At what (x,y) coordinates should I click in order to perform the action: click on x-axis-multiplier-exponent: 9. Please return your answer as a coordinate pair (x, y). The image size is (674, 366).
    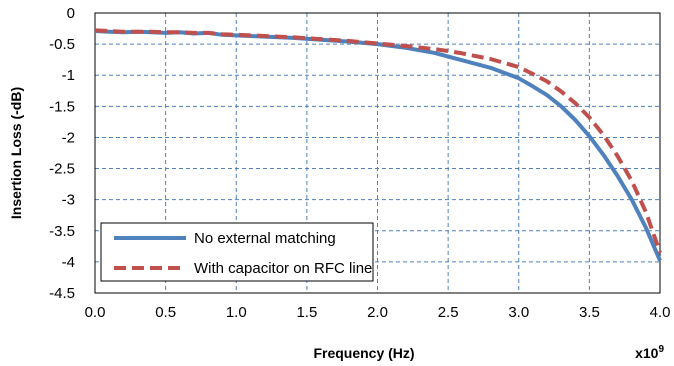
    Looking at the image, I should click on (661, 349).